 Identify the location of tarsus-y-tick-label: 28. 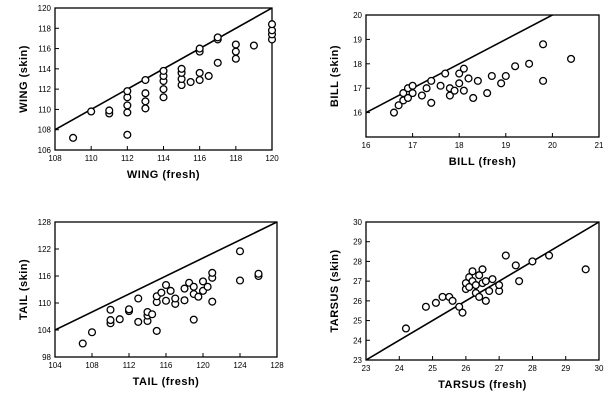
(357, 261).